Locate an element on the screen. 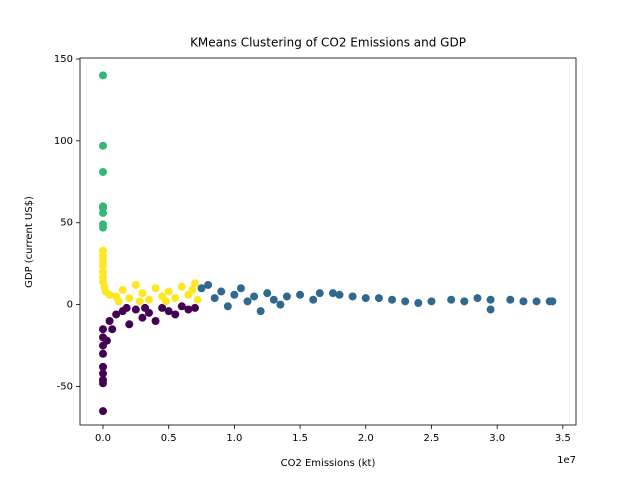 This screenshot has height=480, width=640. y-tick-label: 50 is located at coordinates (66, 223).